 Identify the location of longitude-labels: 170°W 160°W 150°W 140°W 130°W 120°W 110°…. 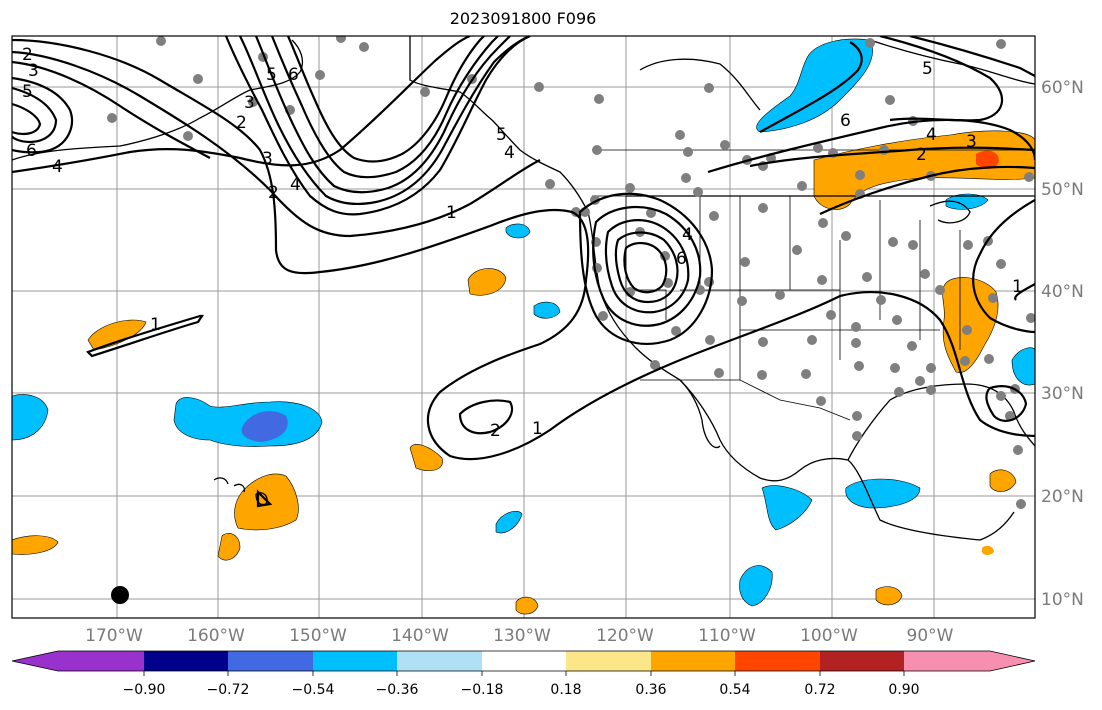
(519, 636).